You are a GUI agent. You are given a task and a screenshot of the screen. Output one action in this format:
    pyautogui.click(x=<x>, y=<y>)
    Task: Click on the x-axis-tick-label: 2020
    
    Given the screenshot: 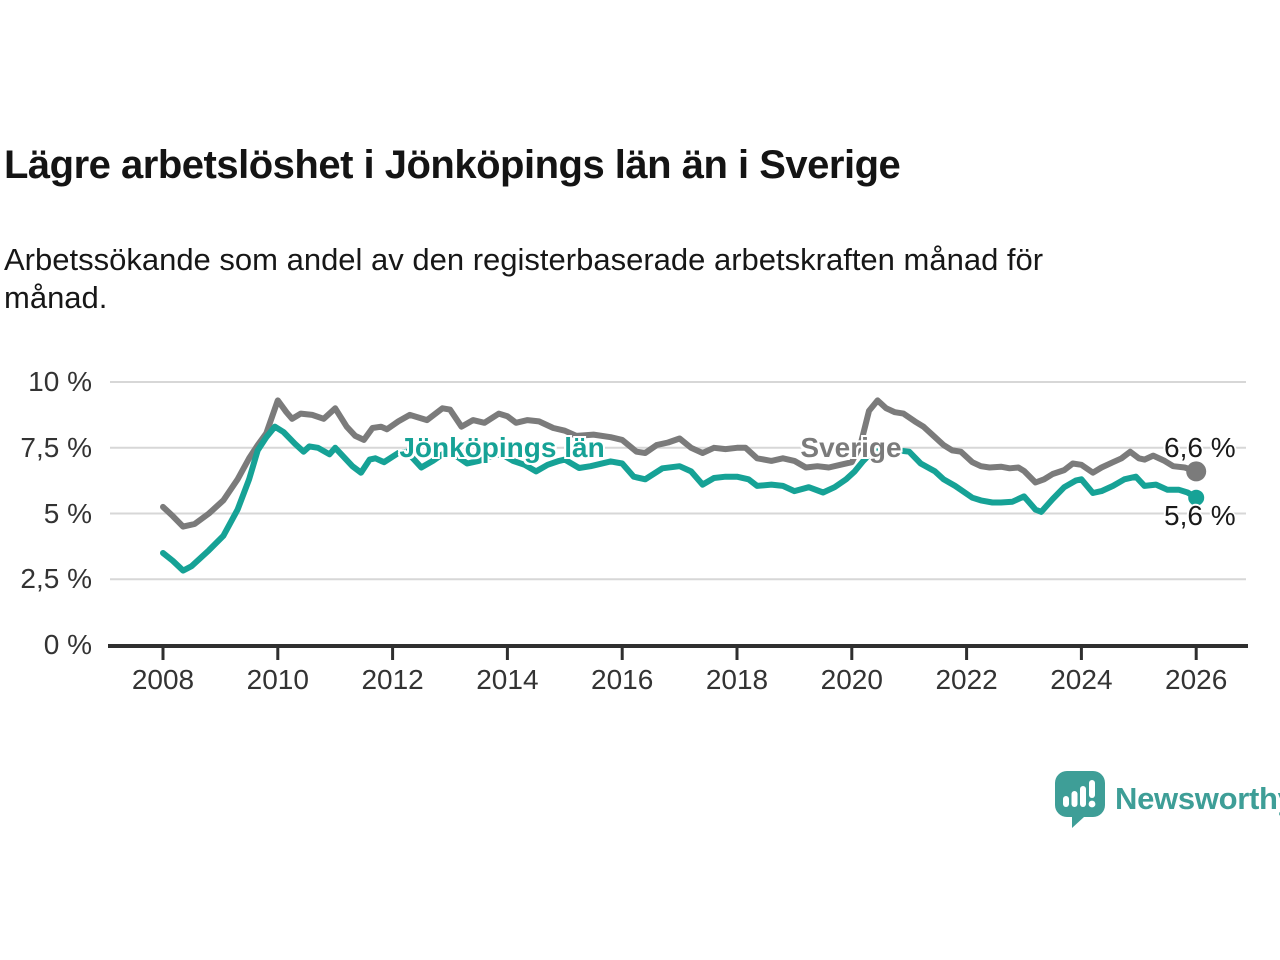 What is the action you would take?
    pyautogui.click(x=851, y=679)
    